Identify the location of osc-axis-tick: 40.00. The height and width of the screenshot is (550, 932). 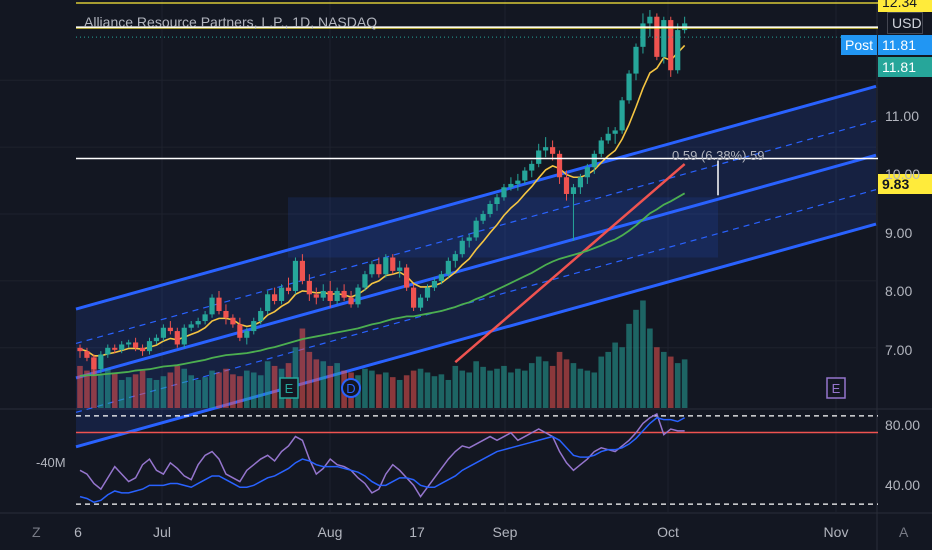
(903, 485).